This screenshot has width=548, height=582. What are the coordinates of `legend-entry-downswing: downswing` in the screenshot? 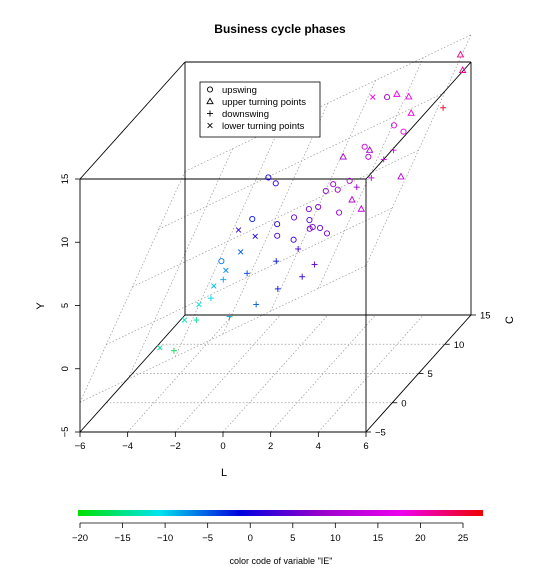 It's located at (238, 114).